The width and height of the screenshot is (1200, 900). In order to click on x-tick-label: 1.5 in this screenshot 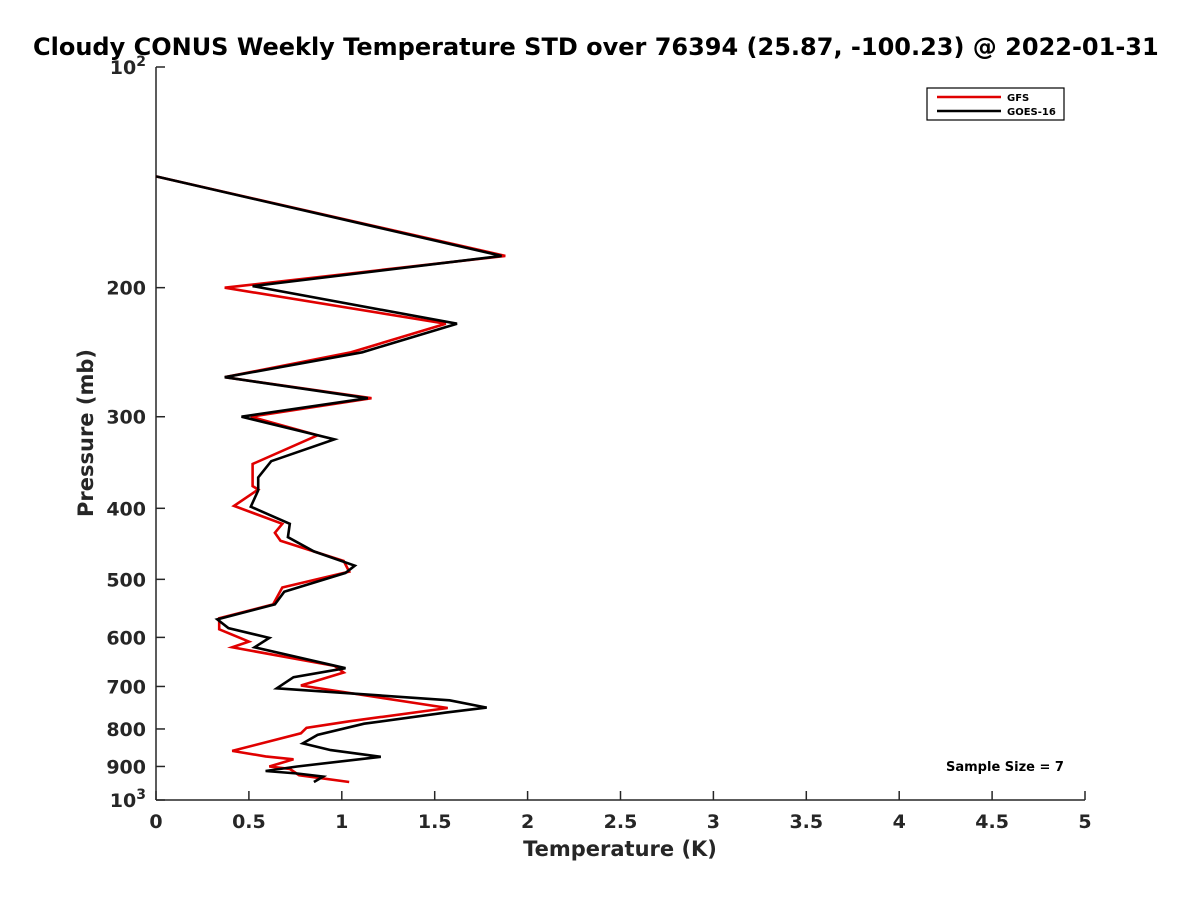, I will do `click(435, 822)`.